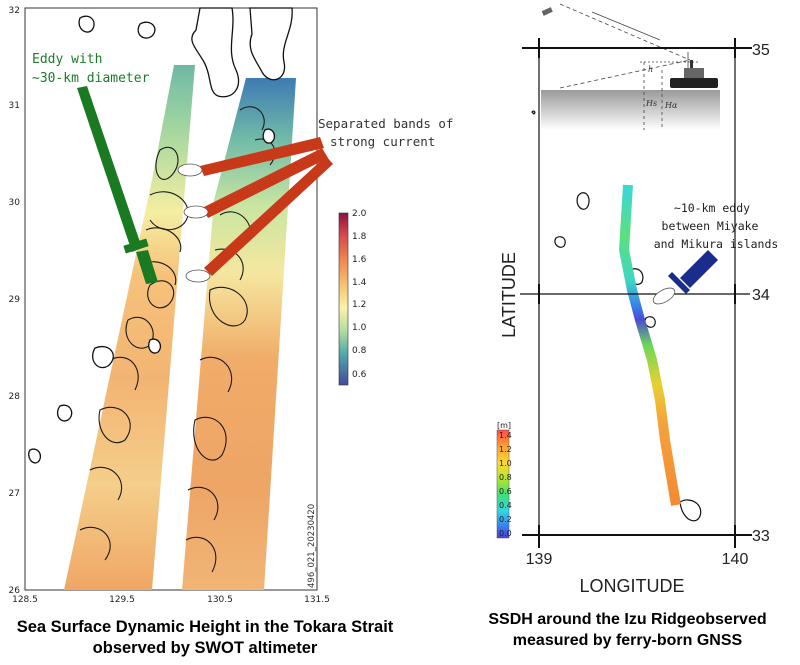  What do you see at coordinates (637, 559) in the screenshot?
I see `izu-lon-ticks: 139 140` at bounding box center [637, 559].